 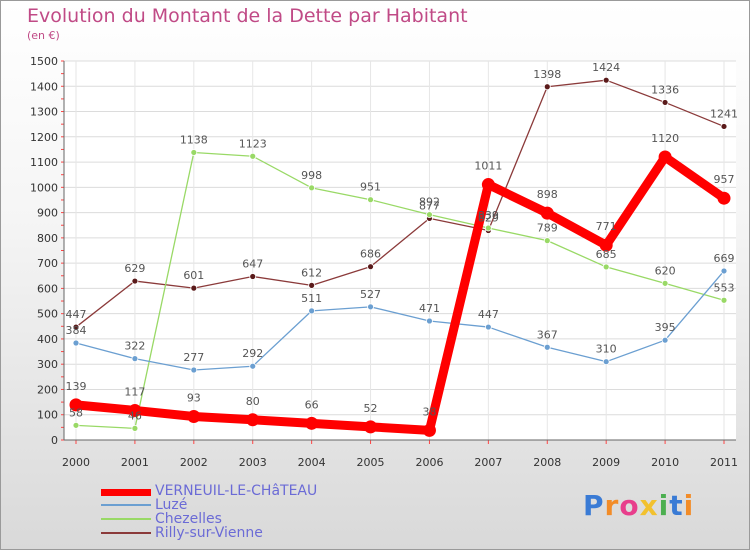 What do you see at coordinates (47, 364) in the screenshot?
I see `y-tick-label: 300` at bounding box center [47, 364].